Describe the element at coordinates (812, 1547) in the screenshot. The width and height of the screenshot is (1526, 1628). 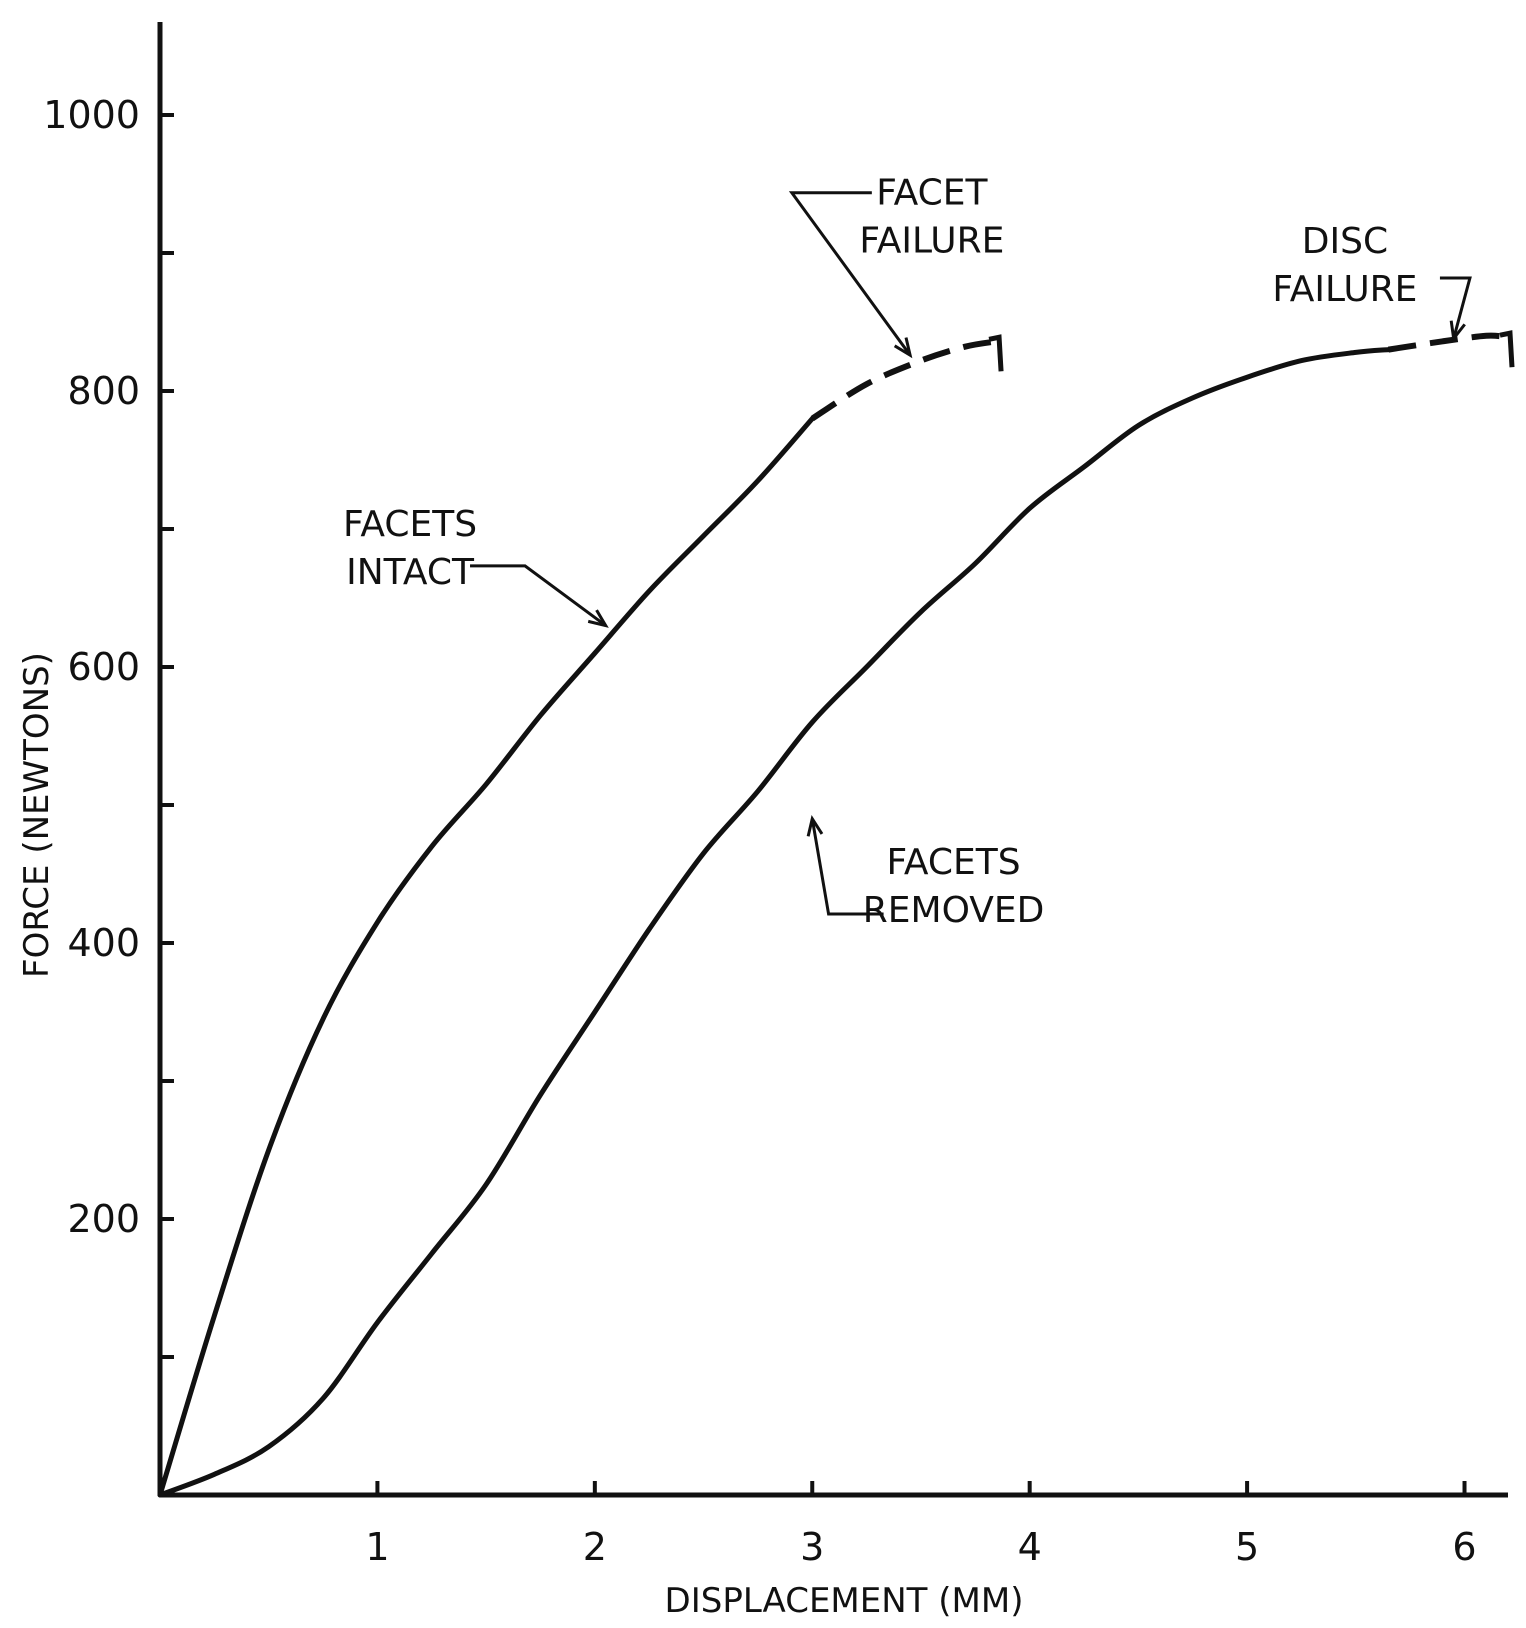
I see `x-tick-label: 3` at that location.